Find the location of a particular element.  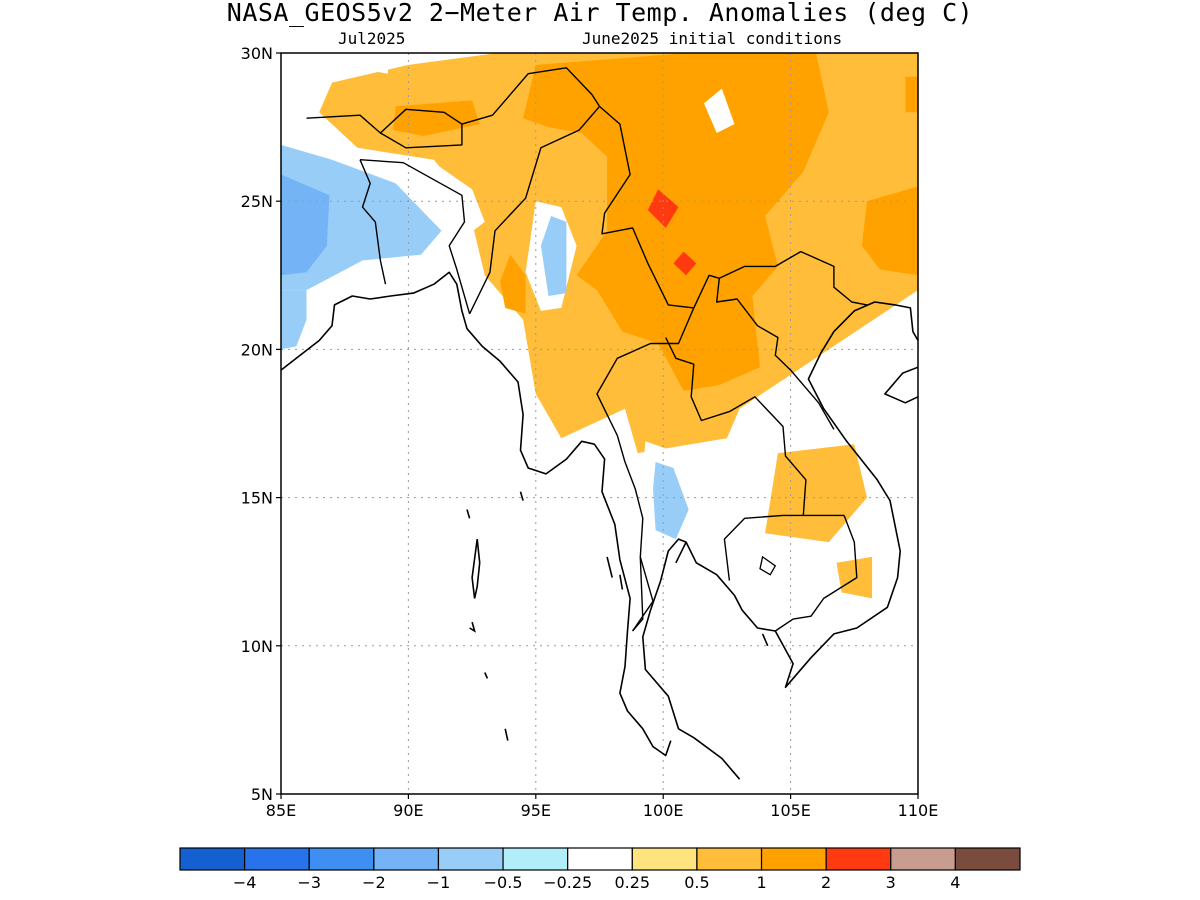

colorbar-label: 0.25 is located at coordinates (632, 882).